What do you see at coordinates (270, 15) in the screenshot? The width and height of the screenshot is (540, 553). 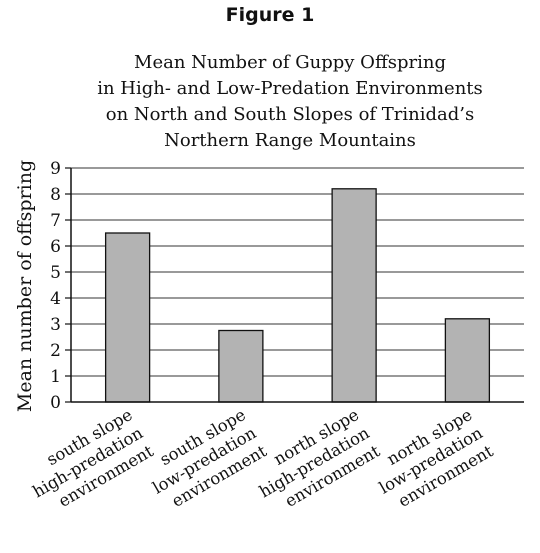 I see `figure-label: Figure 1` at bounding box center [270, 15].